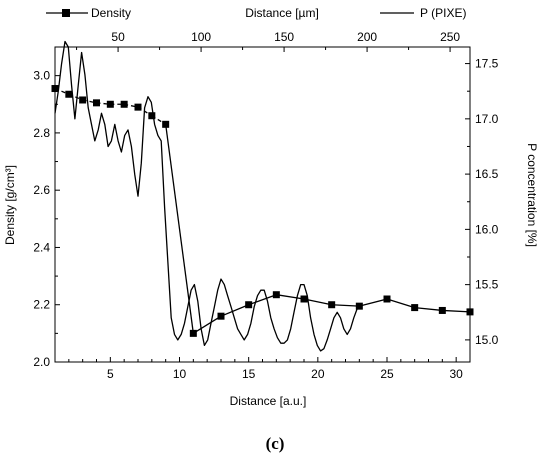  I want to click on x2-tick-label: 150, so click(284, 37).